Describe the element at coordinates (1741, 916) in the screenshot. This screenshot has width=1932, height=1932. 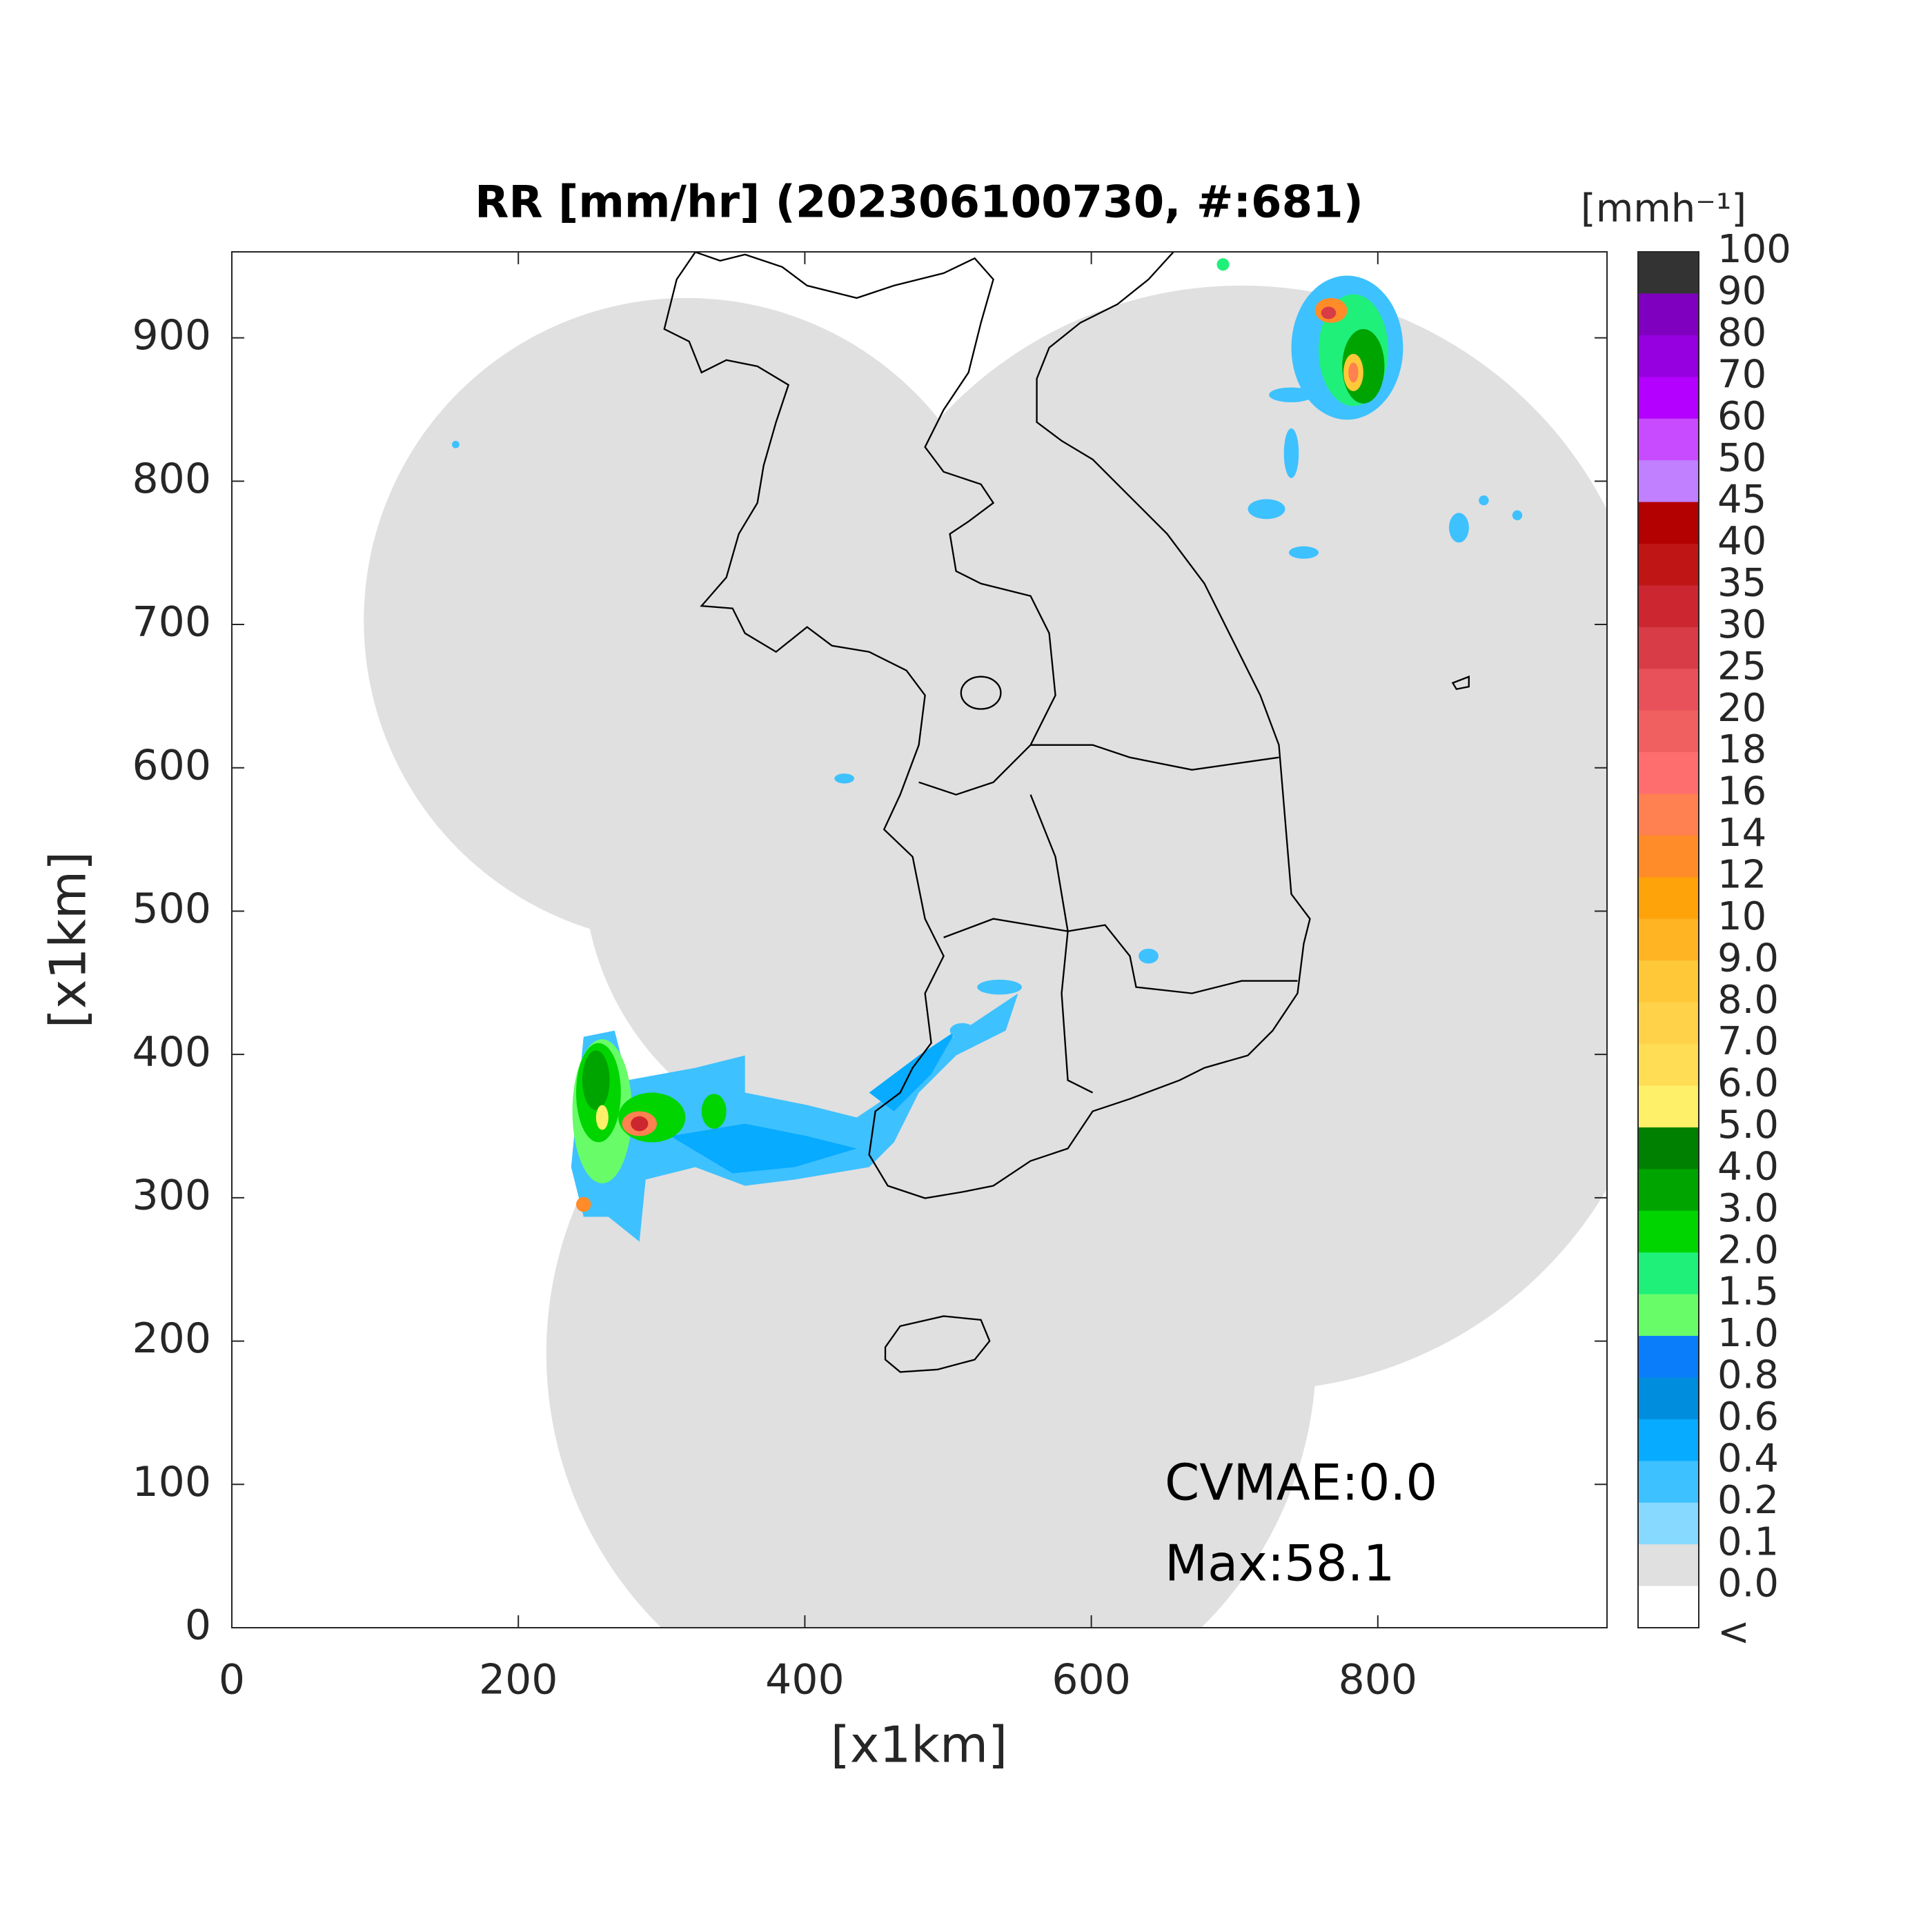
I see `colorbar-label: 10` at that location.